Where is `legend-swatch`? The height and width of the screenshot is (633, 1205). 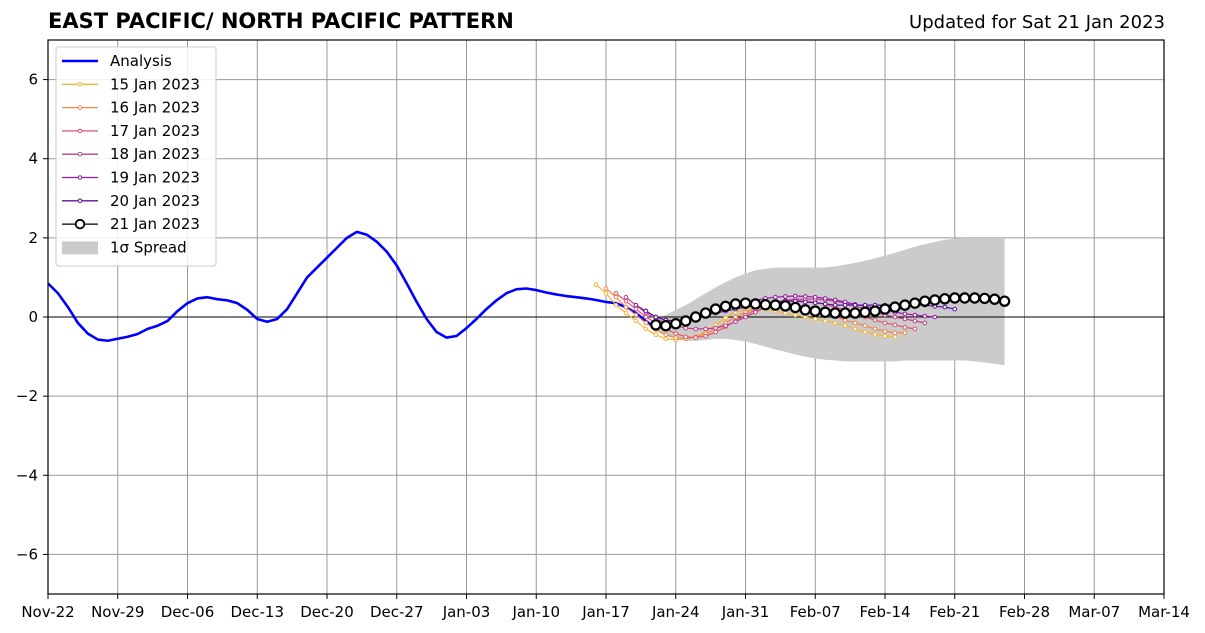 legend-swatch is located at coordinates (80, 248).